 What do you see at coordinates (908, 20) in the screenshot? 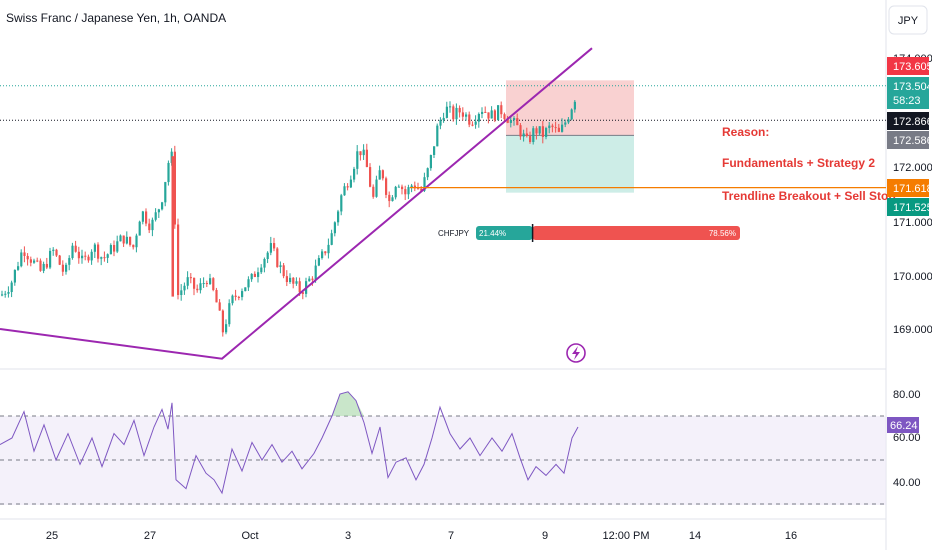
I see `currency-button: JPY` at bounding box center [908, 20].